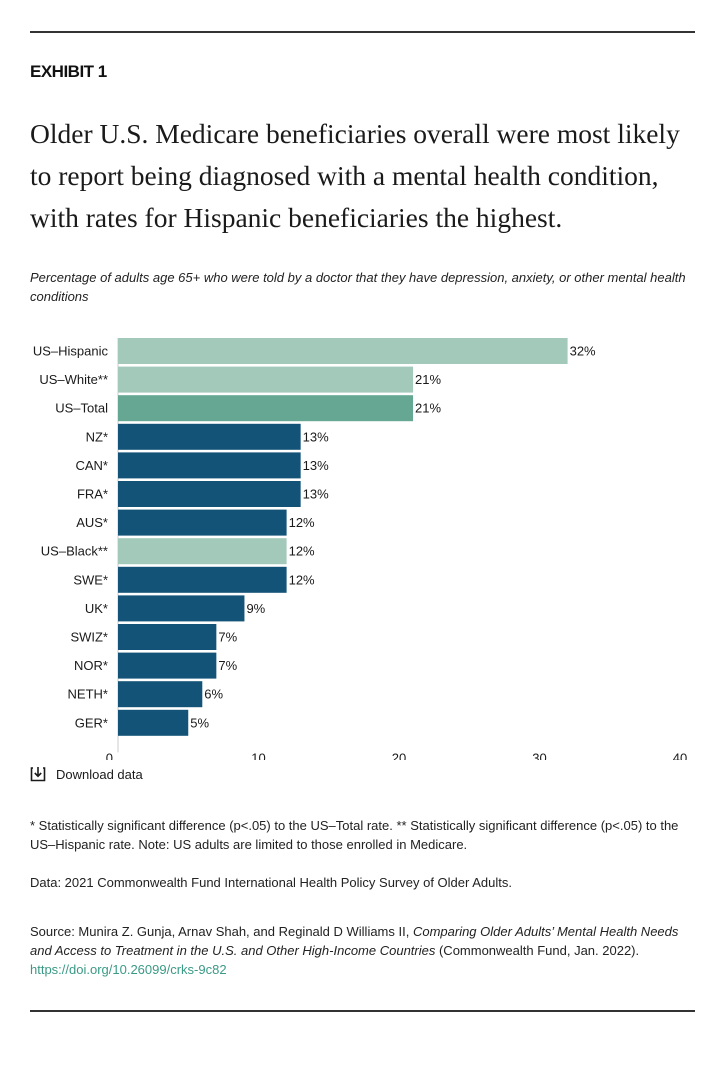 Image resolution: width=725 pixels, height=1073 pixels. I want to click on value-label-3: 13%, so click(316, 436).